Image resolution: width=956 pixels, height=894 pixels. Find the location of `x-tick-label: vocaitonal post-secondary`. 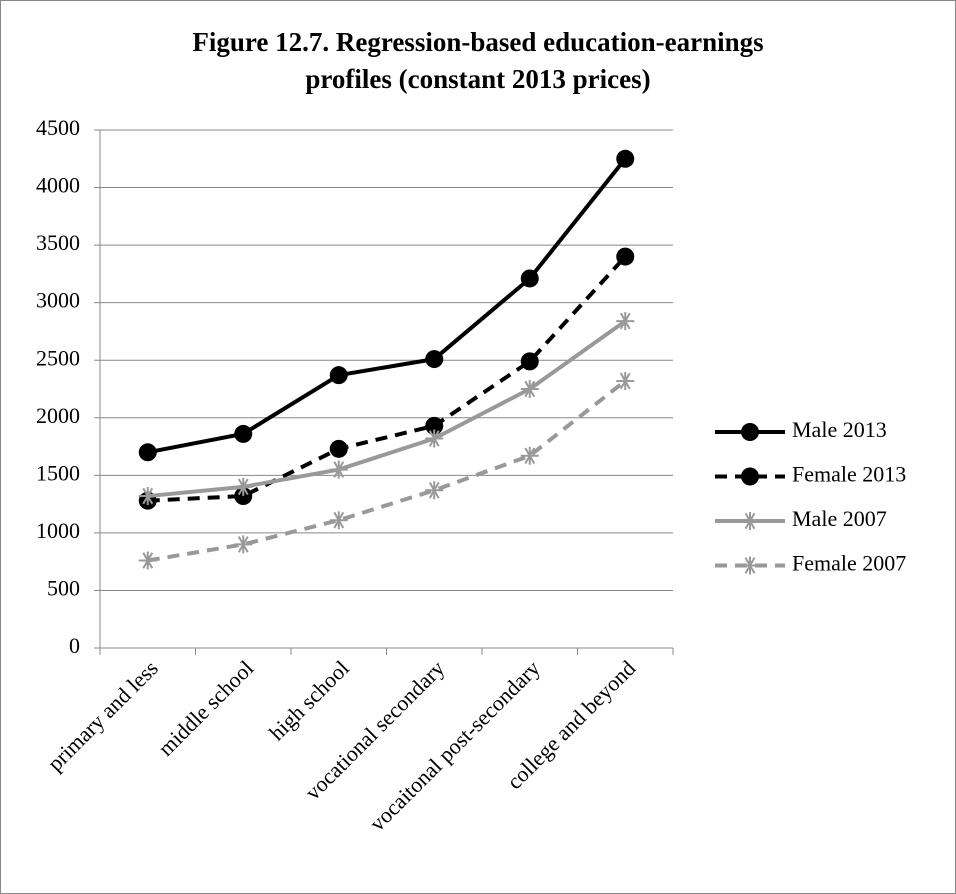

x-tick-label: vocaitonal post-secondary is located at coordinates (454, 745).